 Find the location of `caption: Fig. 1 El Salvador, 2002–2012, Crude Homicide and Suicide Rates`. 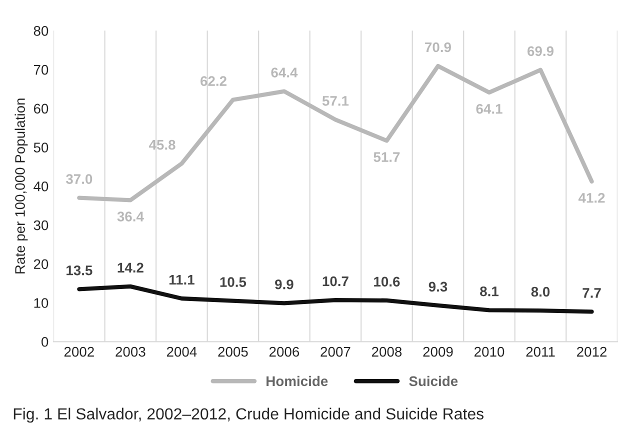

caption: Fig. 1 El Salvador, 2002–2012, Crude Homicide and Suicide Rates is located at coordinates (249, 415).